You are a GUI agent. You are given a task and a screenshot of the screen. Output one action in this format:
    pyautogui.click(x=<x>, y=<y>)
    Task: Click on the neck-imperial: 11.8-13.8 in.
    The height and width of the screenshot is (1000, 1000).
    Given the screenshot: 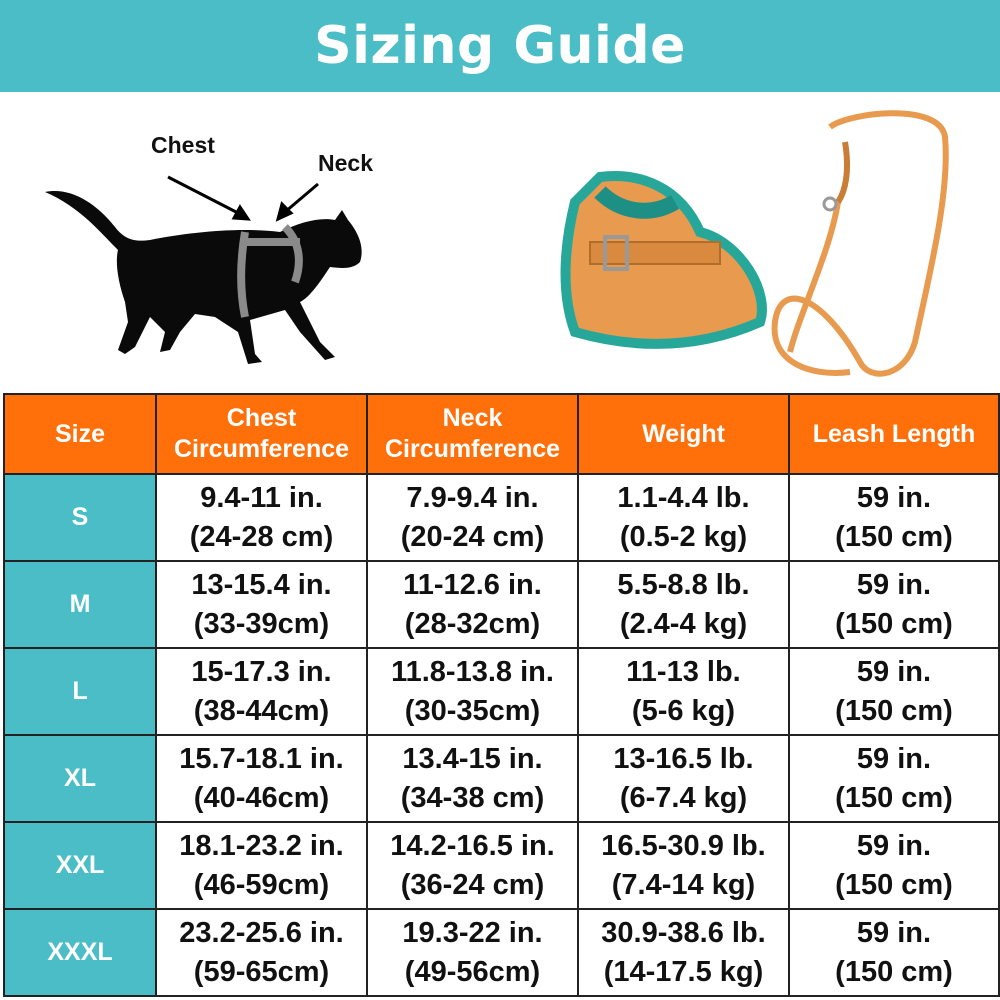 What is the action you would take?
    pyautogui.click(x=472, y=671)
    